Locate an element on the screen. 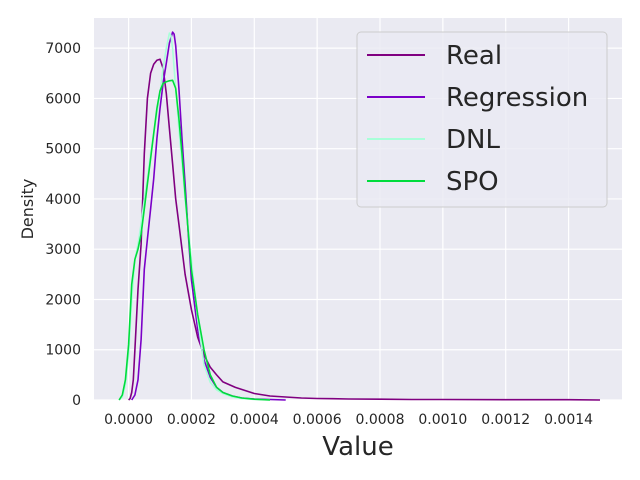  legend: Real Regression DNL SPO is located at coordinates (482, 119).